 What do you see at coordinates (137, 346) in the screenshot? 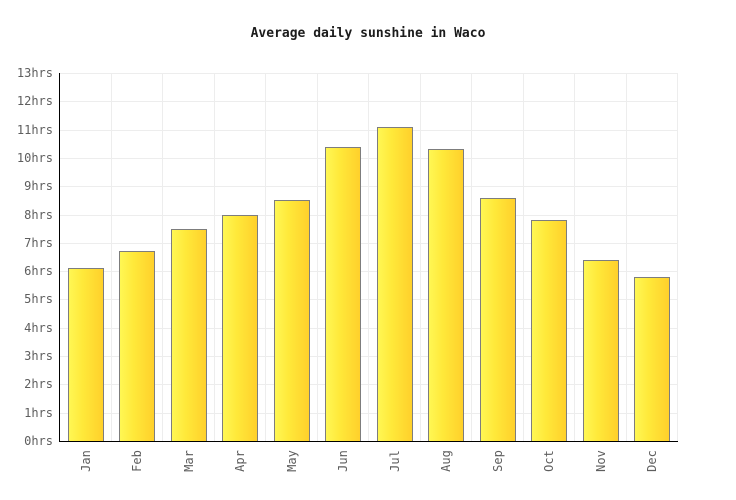
I see `bar-feb` at bounding box center [137, 346].